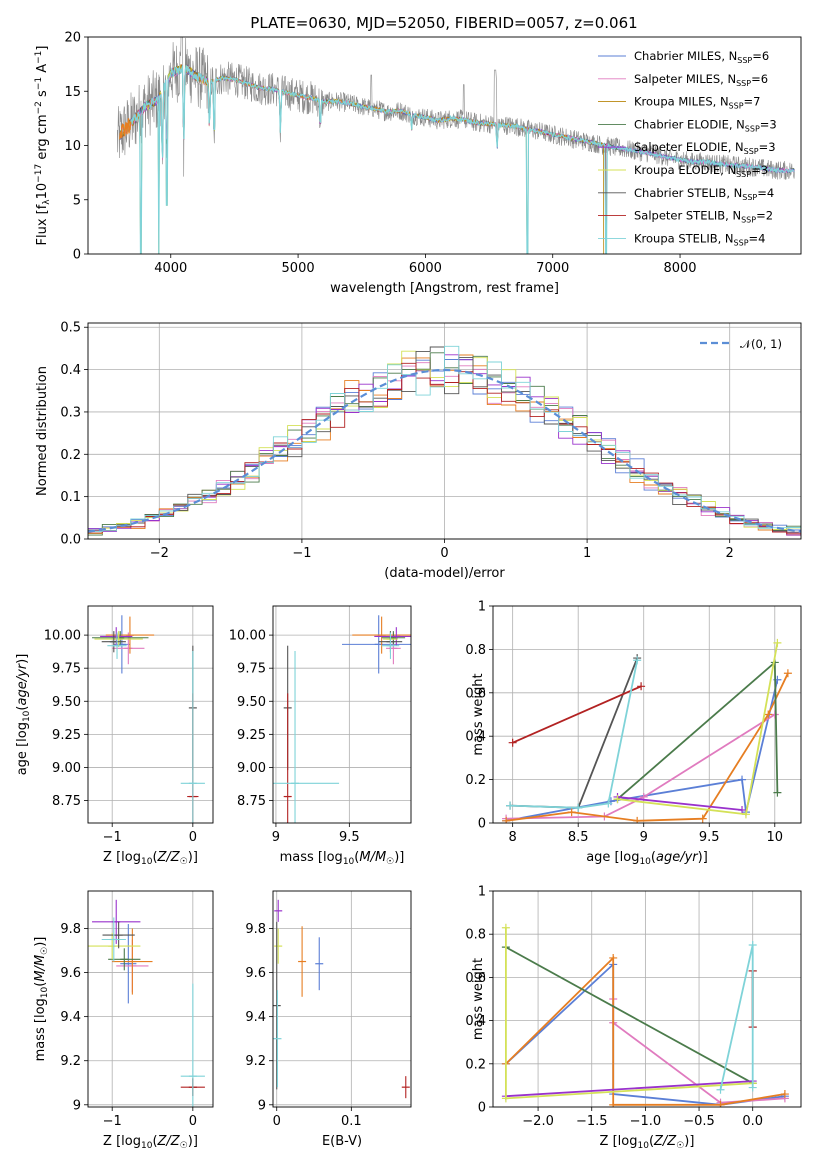 This screenshot has width=819, height=1170. What do you see at coordinates (150, 858) in the screenshot?
I see `xlabel-age-vs-Z: Z [log10(Z/Z☉)]` at bounding box center [150, 858].